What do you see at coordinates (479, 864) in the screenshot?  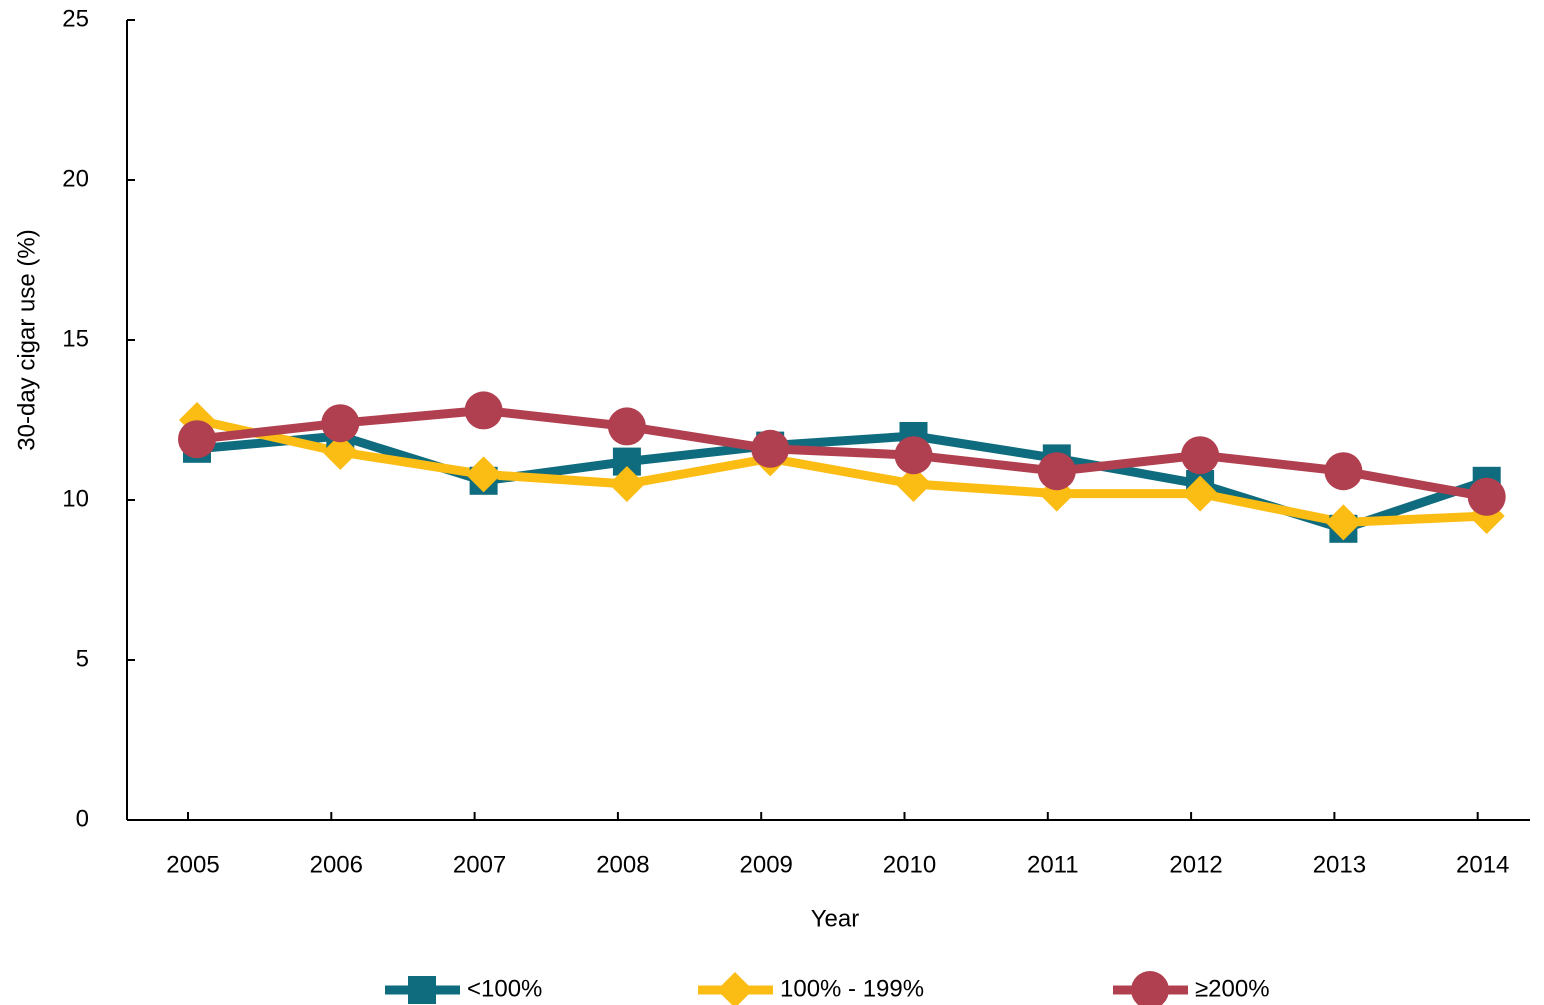 I see `x-tick-label: 2007` at bounding box center [479, 864].